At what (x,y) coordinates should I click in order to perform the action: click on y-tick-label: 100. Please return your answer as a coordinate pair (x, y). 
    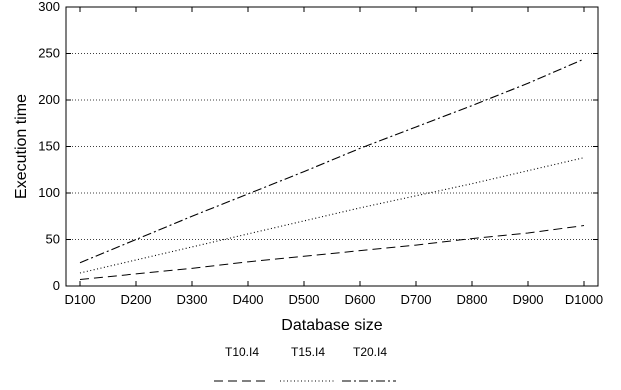
    Looking at the image, I should click on (49, 192).